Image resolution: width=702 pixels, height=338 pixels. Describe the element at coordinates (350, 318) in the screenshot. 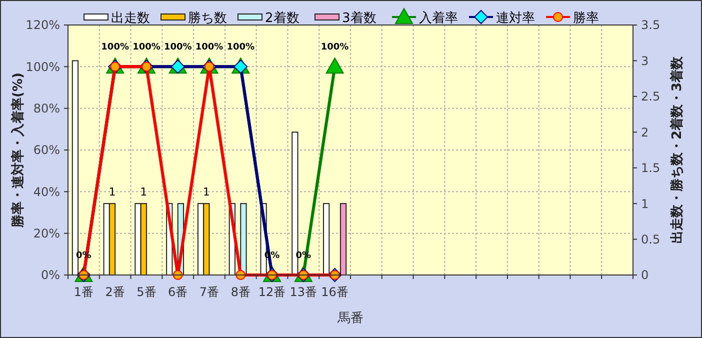

I see `x-axis-title: 馬番` at that location.